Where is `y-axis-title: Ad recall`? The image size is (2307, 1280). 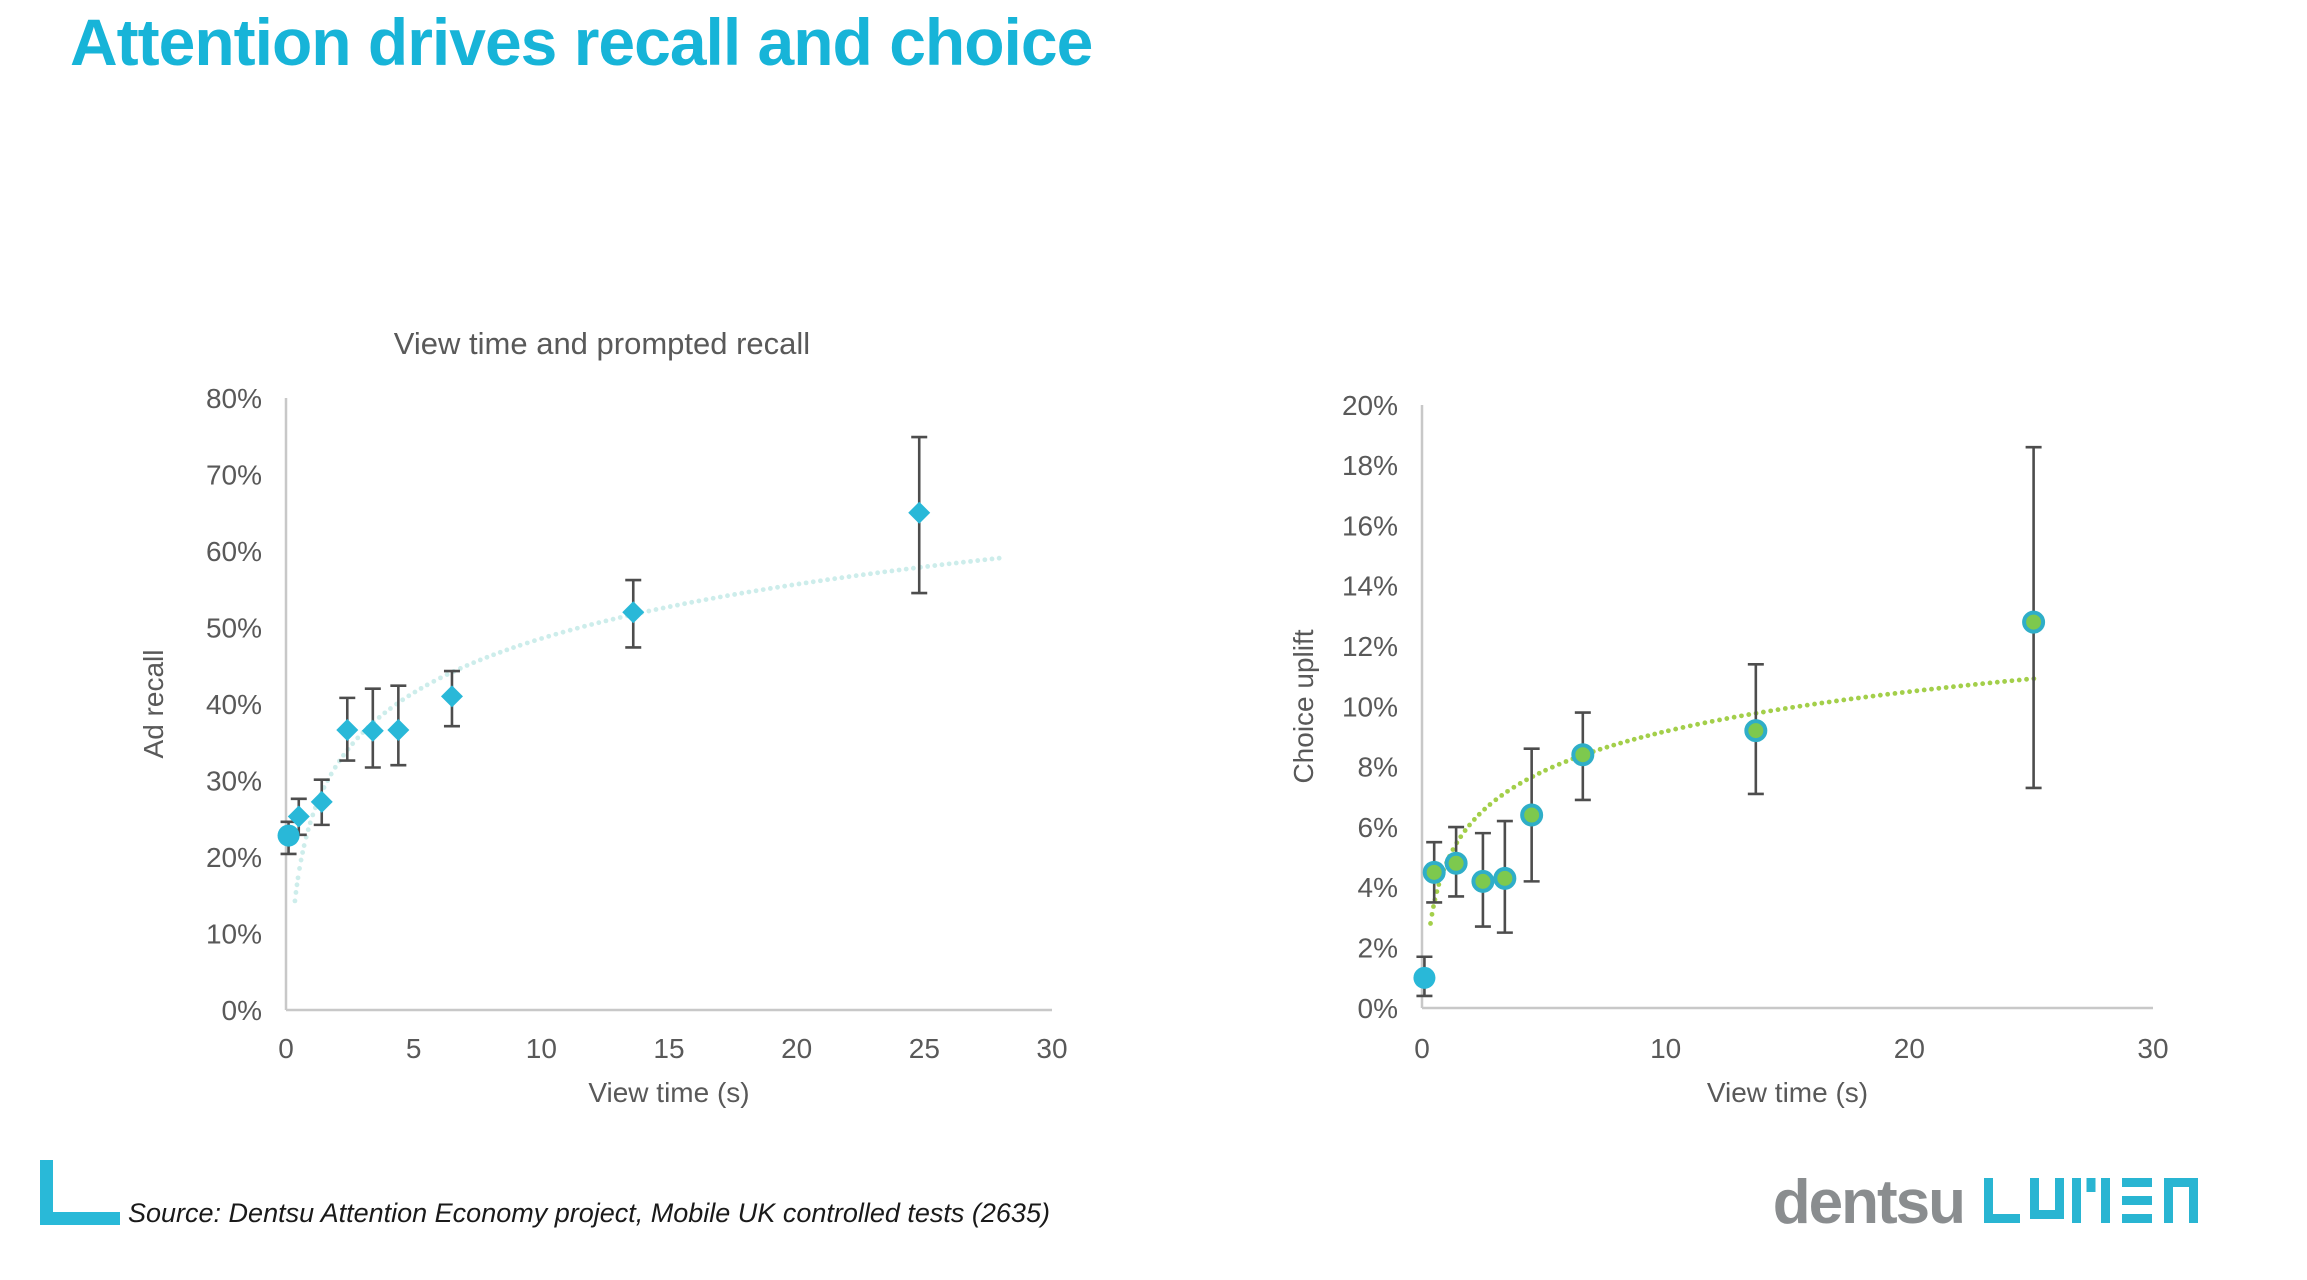
y-axis-title: Ad recall is located at coordinates (153, 704).